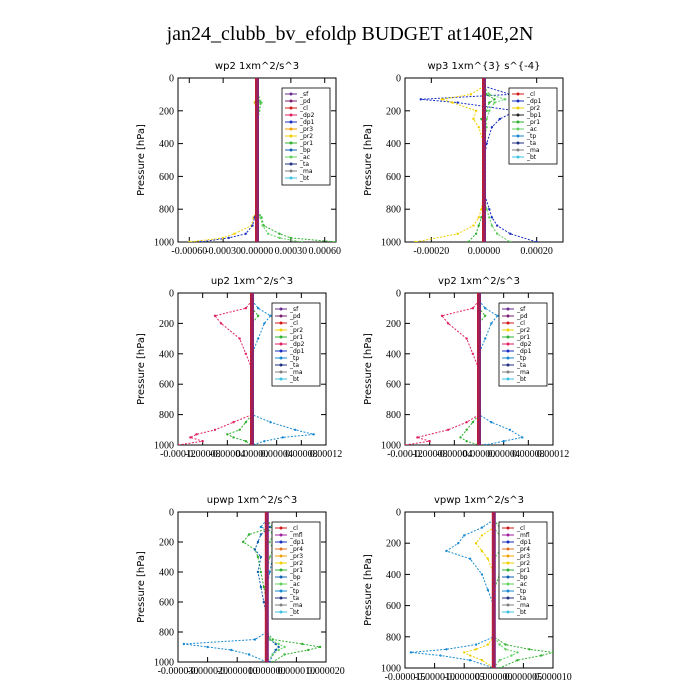 This screenshot has height=700, width=700. What do you see at coordinates (393, 177) in the screenshot?
I see `y-tick-label: 600` at bounding box center [393, 177].